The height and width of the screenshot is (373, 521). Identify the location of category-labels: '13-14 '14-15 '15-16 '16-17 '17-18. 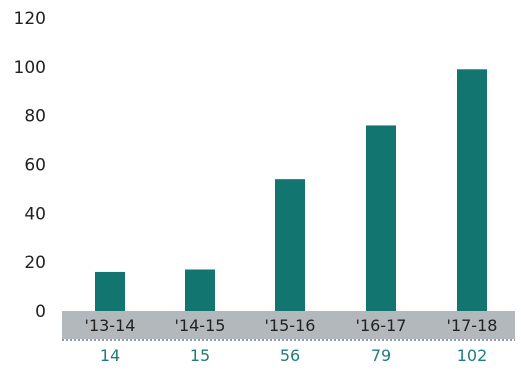
(291, 325).